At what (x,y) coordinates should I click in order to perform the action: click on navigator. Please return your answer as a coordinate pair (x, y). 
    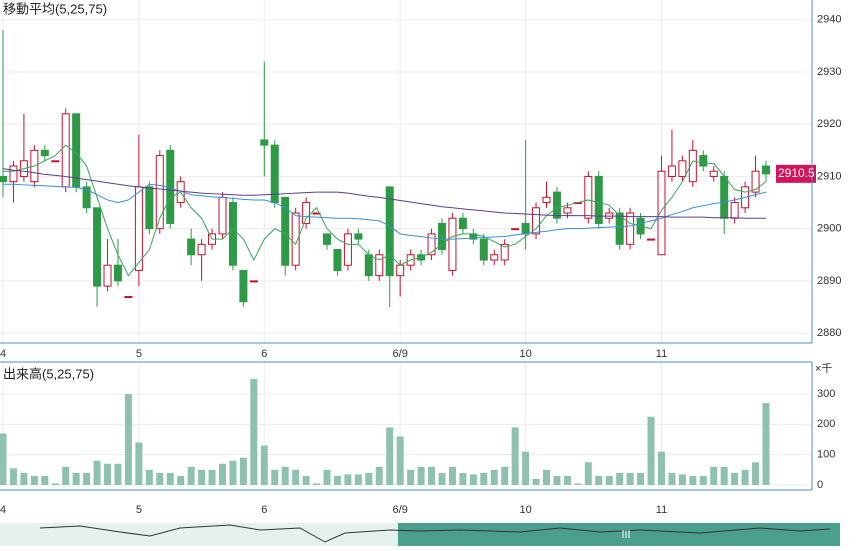
    Looking at the image, I should click on (420, 534).